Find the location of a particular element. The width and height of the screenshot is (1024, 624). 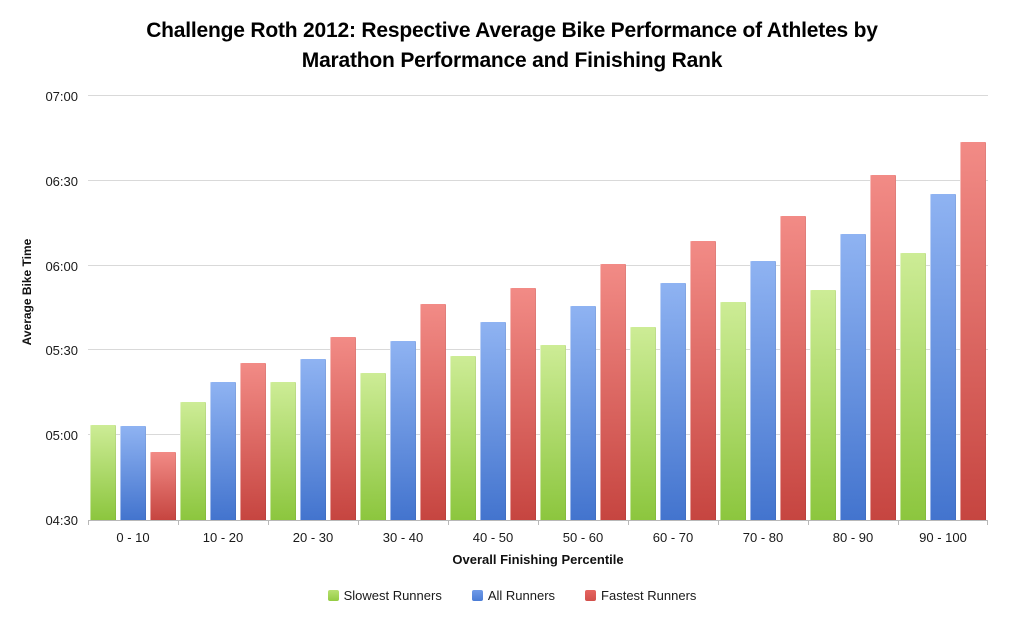

y-tick-label-06:00: 06:00 is located at coordinates (61, 266).